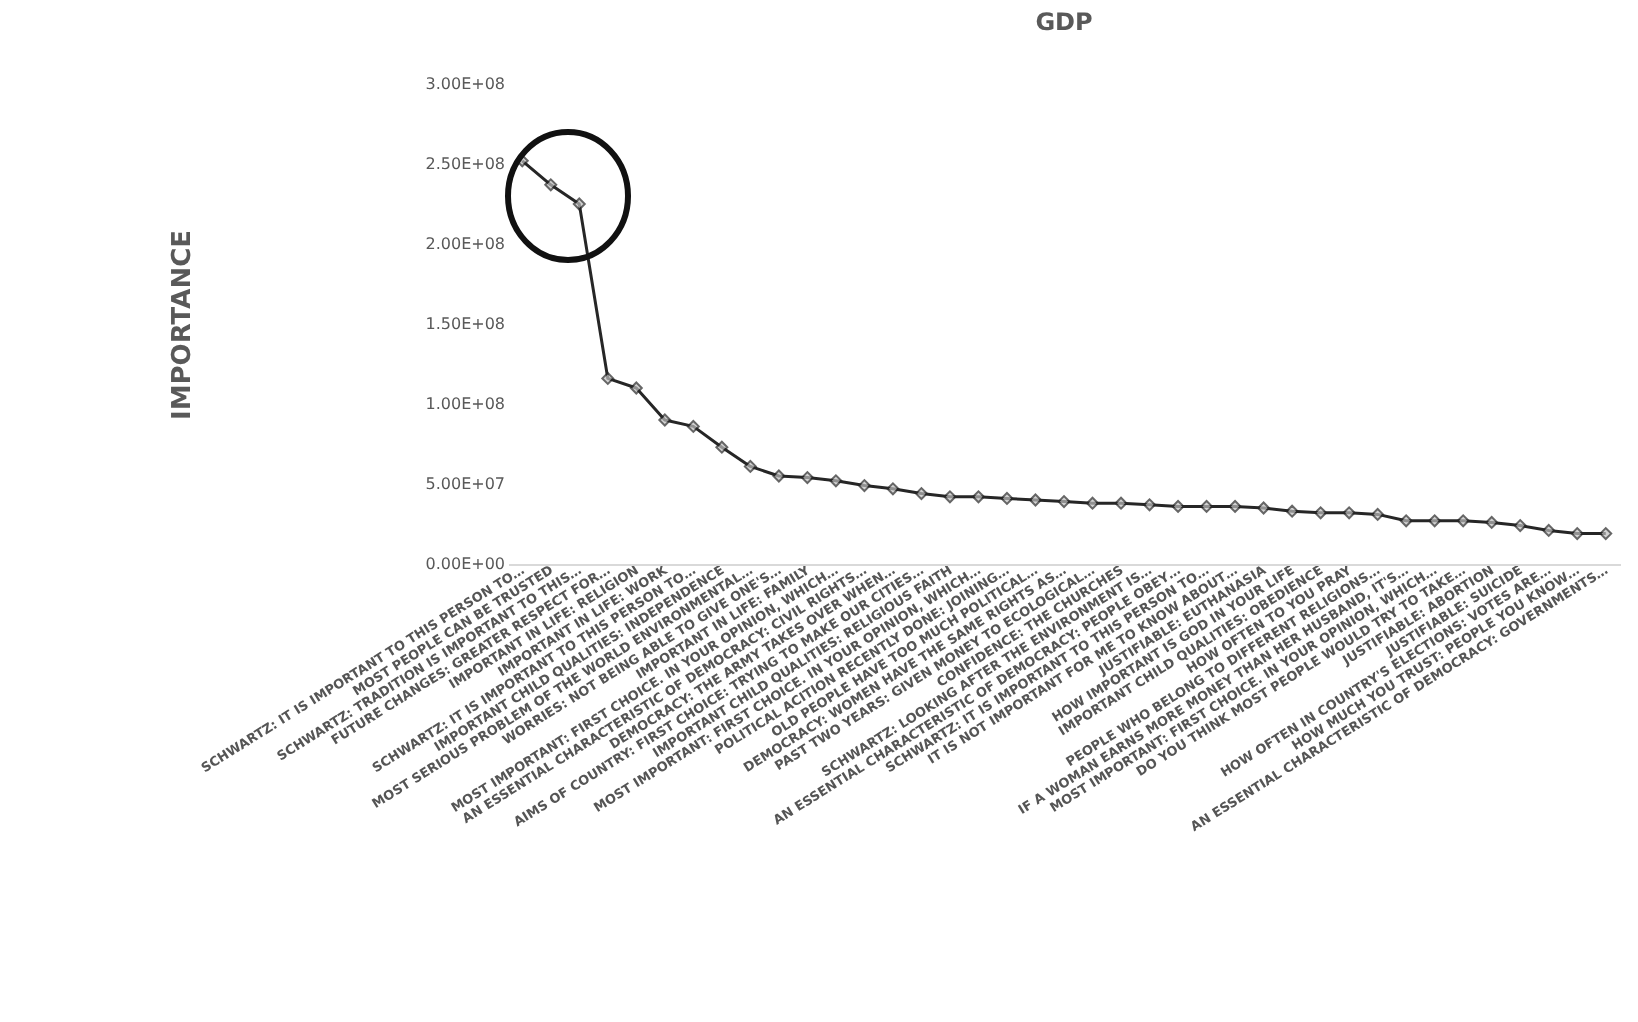 This screenshot has height=1022, width=1638. I want to click on y-tick-label: 2.50E+08, so click(465, 164).